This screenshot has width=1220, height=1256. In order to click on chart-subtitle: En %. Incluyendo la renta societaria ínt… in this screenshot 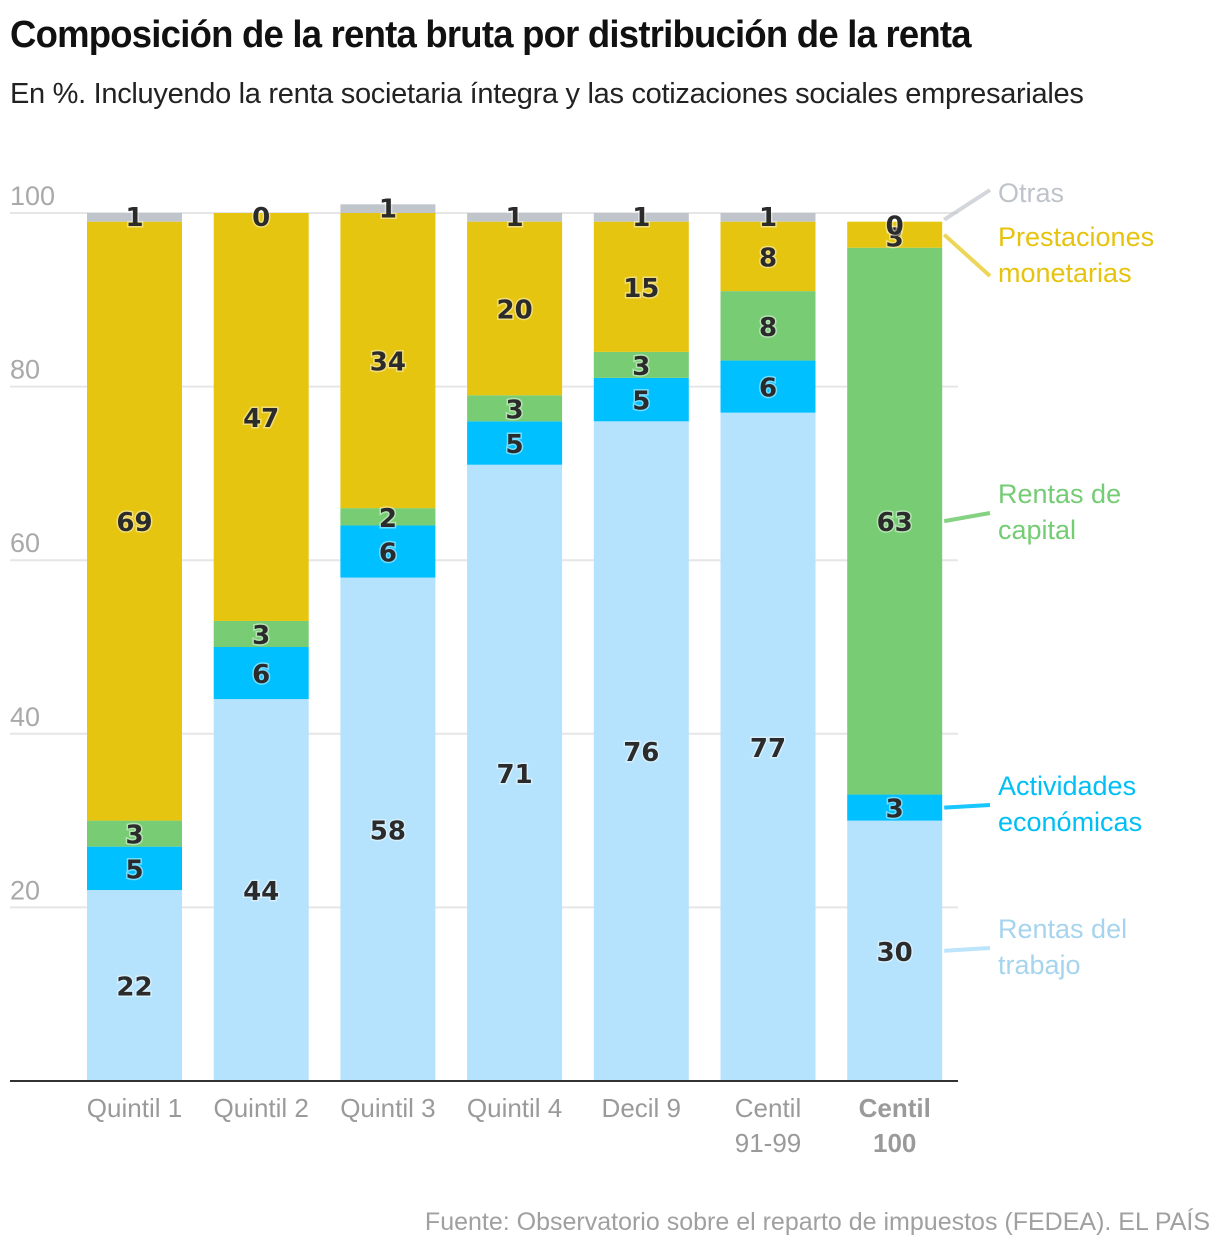, I will do `click(547, 94)`.